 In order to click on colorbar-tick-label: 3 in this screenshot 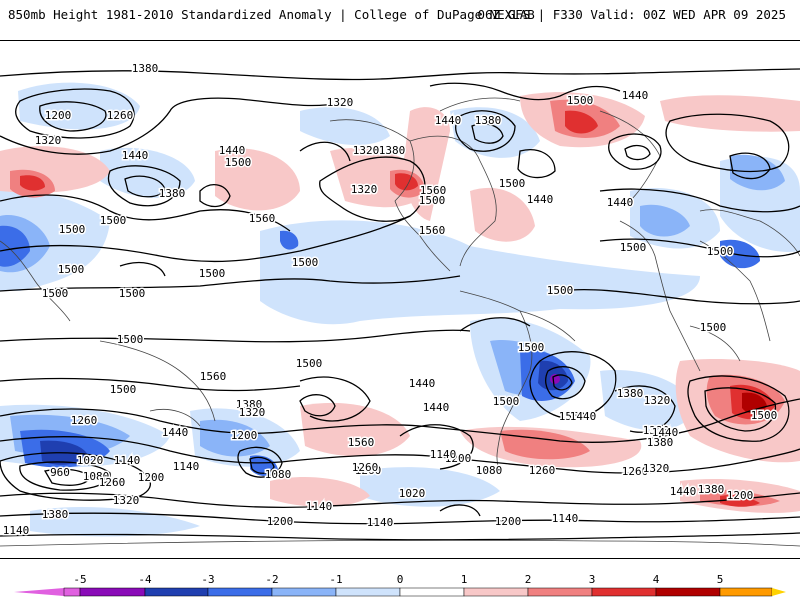, I will do `click(592, 579)`.